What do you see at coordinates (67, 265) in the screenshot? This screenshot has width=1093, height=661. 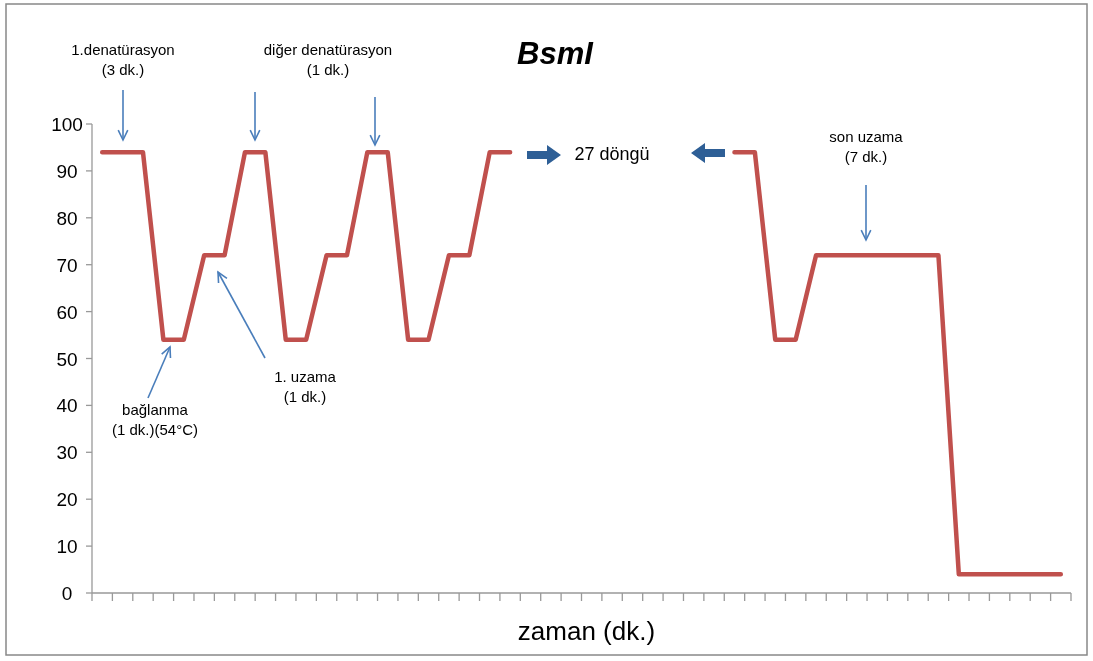 I see `y-tick-label: 70` at bounding box center [67, 265].